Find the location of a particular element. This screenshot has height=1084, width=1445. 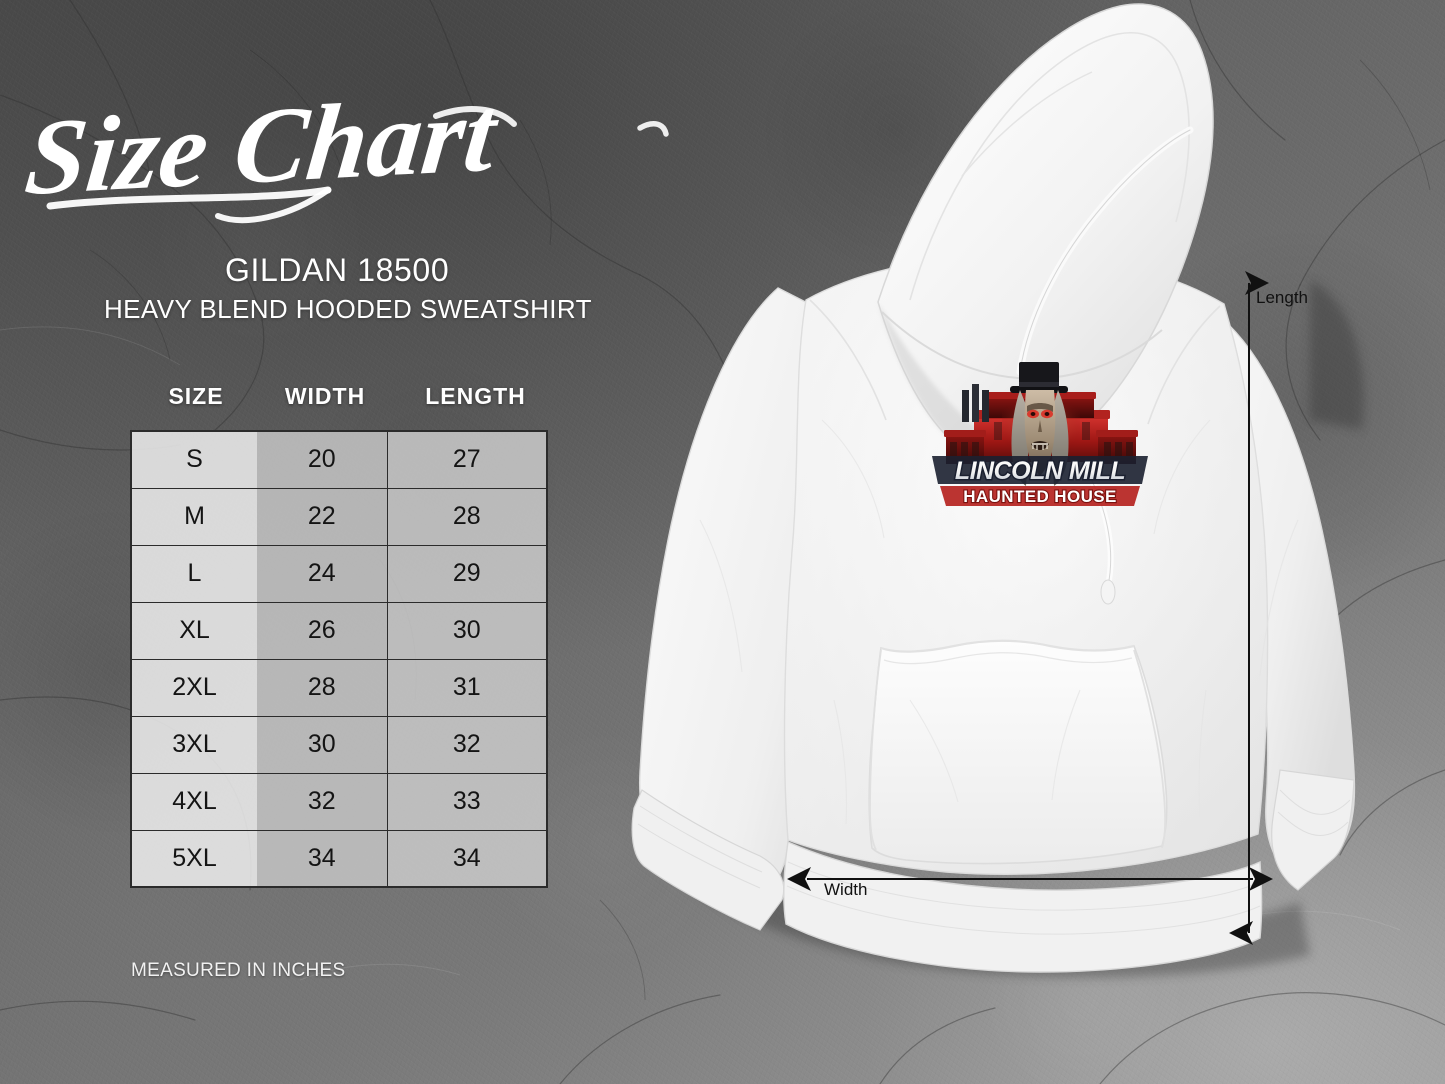

table-row: 4XL 32 33 is located at coordinates (339, 801).